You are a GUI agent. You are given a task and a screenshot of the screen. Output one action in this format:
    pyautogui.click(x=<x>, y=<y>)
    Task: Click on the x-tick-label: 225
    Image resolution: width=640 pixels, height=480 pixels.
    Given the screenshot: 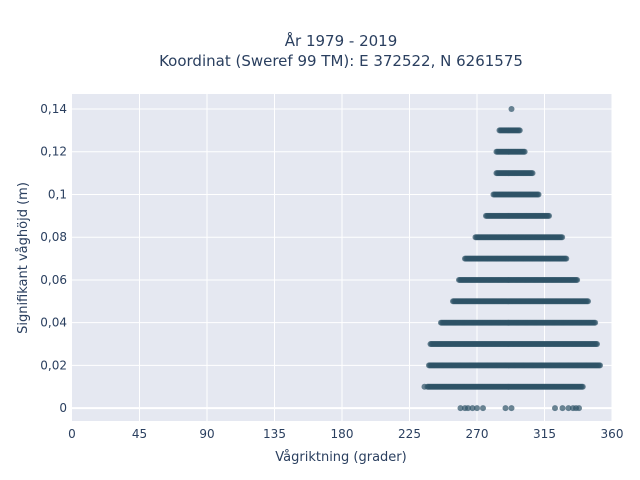 What is the action you would take?
    pyautogui.click(x=409, y=434)
    